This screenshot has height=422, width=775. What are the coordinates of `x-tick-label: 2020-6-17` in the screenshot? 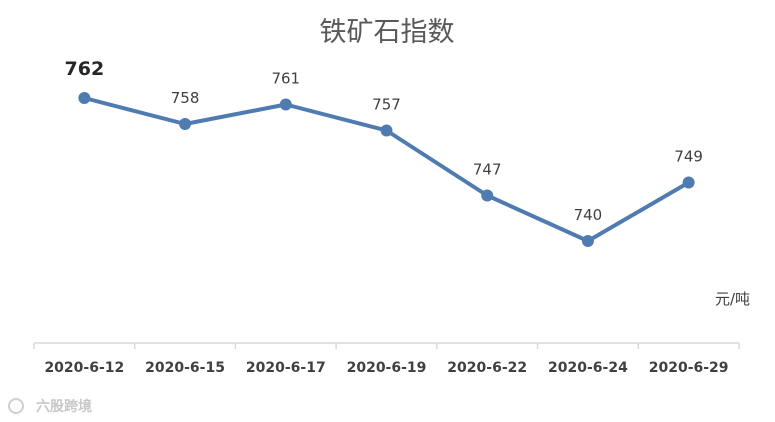 It's located at (286, 368).